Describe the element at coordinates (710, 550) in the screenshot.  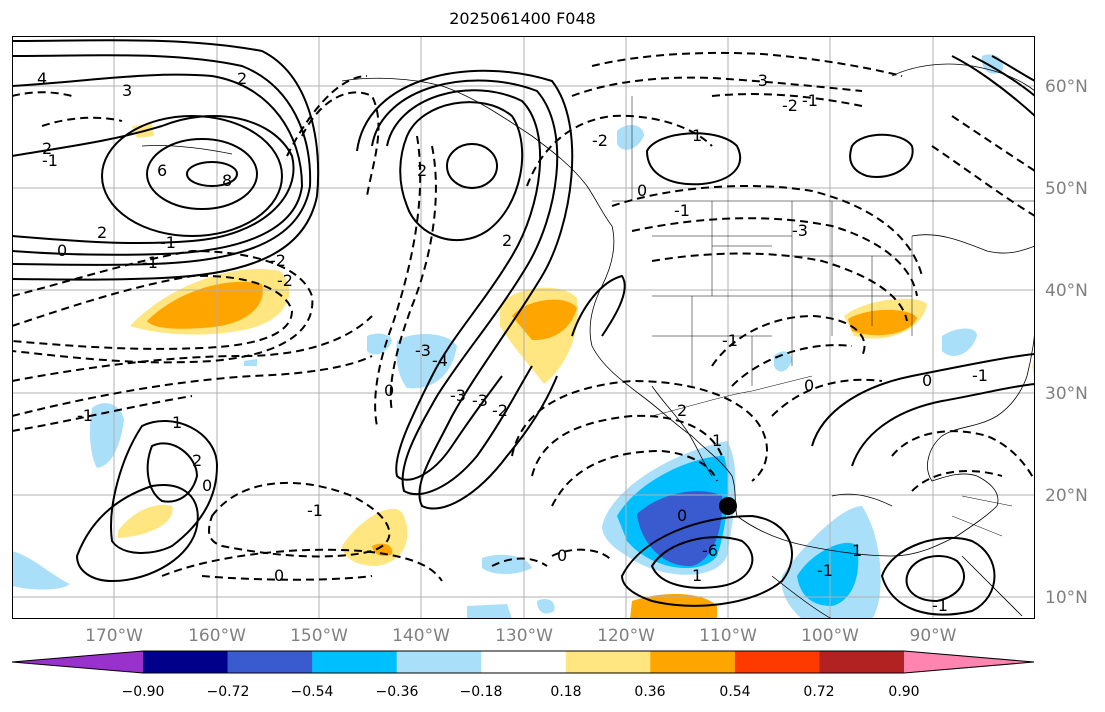
I see `contour-label: -6` at that location.